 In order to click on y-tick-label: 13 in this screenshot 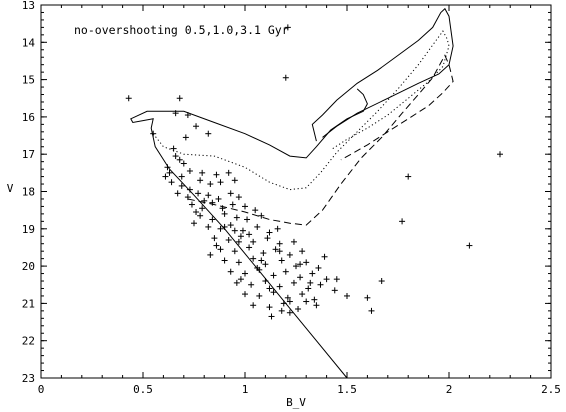, I will do `click(28, 6)`.